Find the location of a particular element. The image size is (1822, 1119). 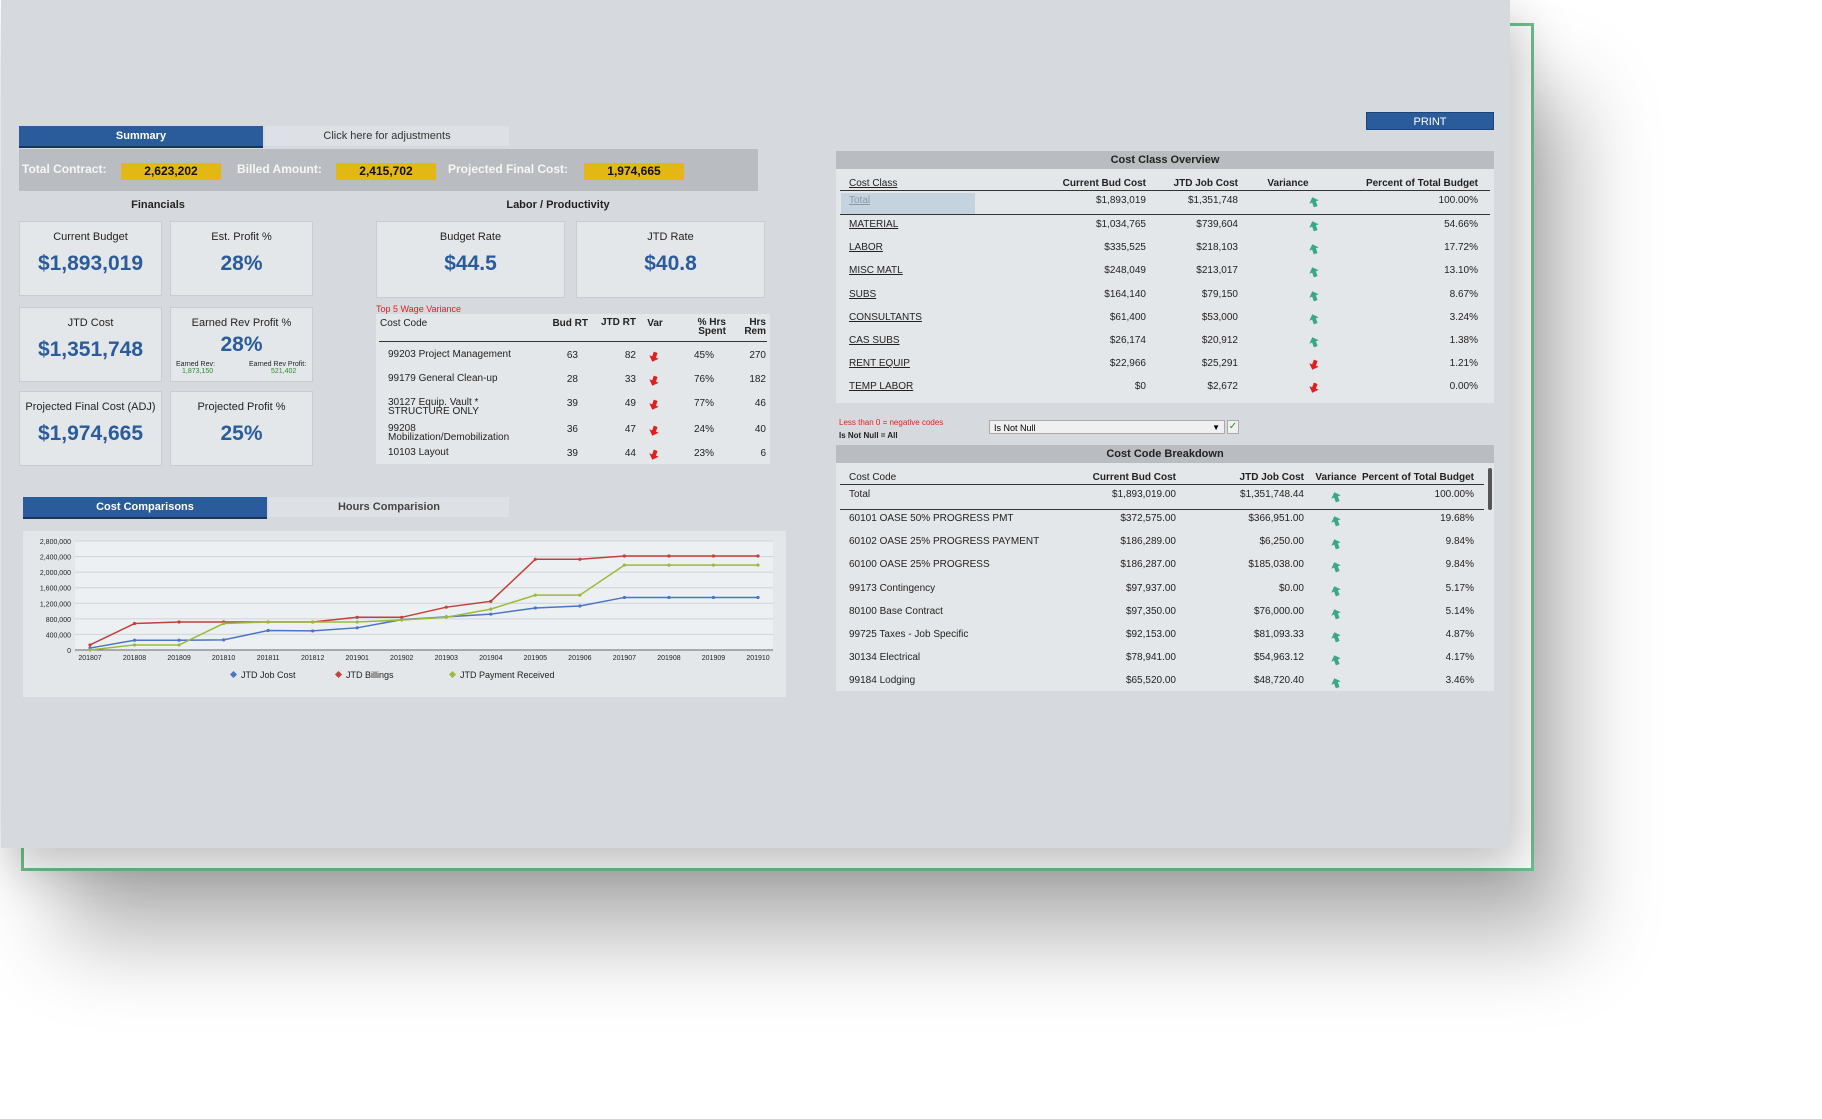

wage-row-bud: 28 is located at coordinates (572, 379).